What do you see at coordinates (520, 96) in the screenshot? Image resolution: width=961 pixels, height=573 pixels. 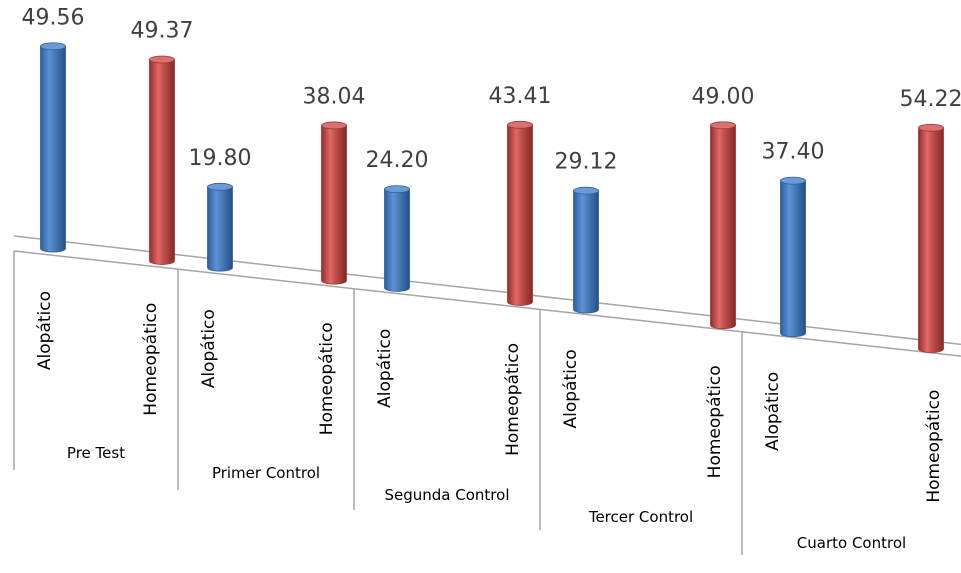 I see `data-label: 43.41` at bounding box center [520, 96].